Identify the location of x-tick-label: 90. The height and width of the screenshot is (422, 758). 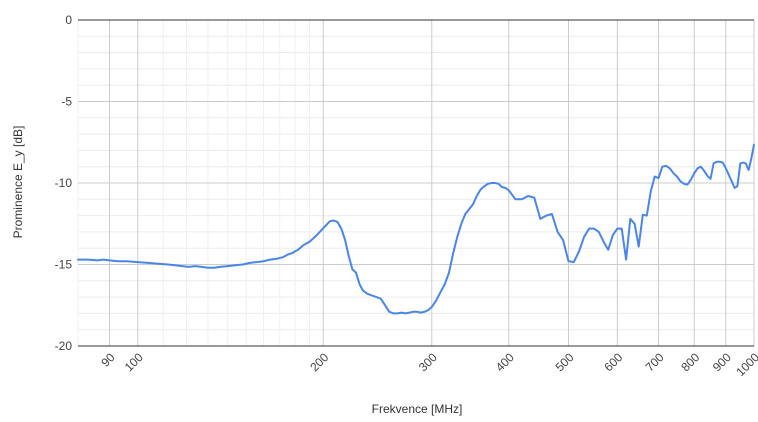
(108, 360).